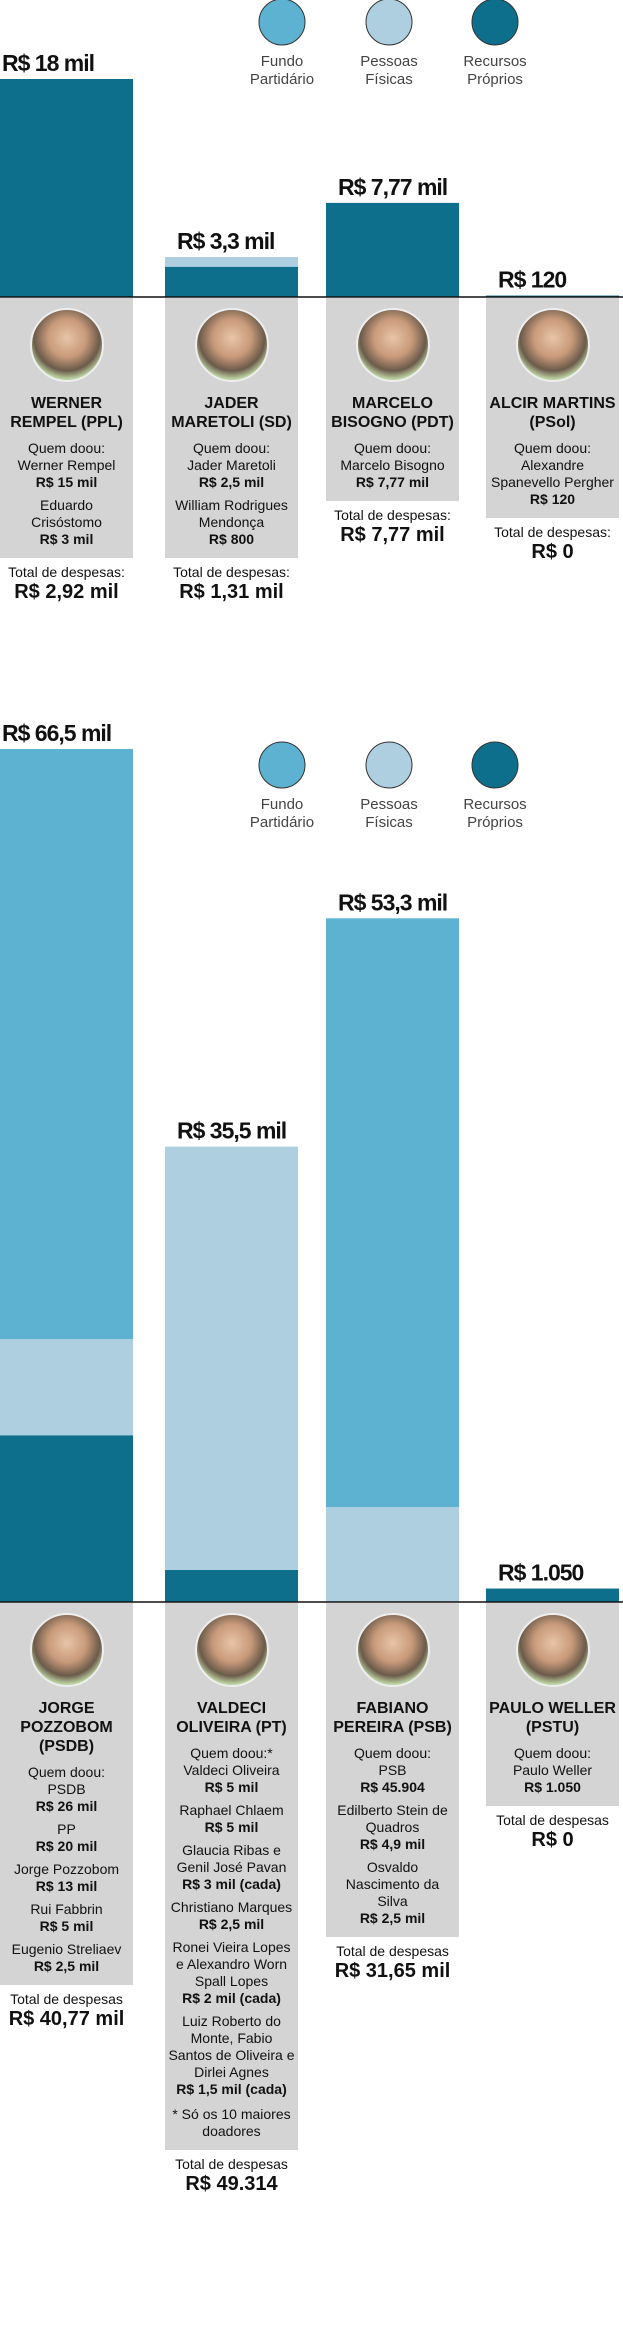 The image size is (623, 2338). I want to click on donor: Christiano Marques R$ 2,5 mil, so click(231, 1916).